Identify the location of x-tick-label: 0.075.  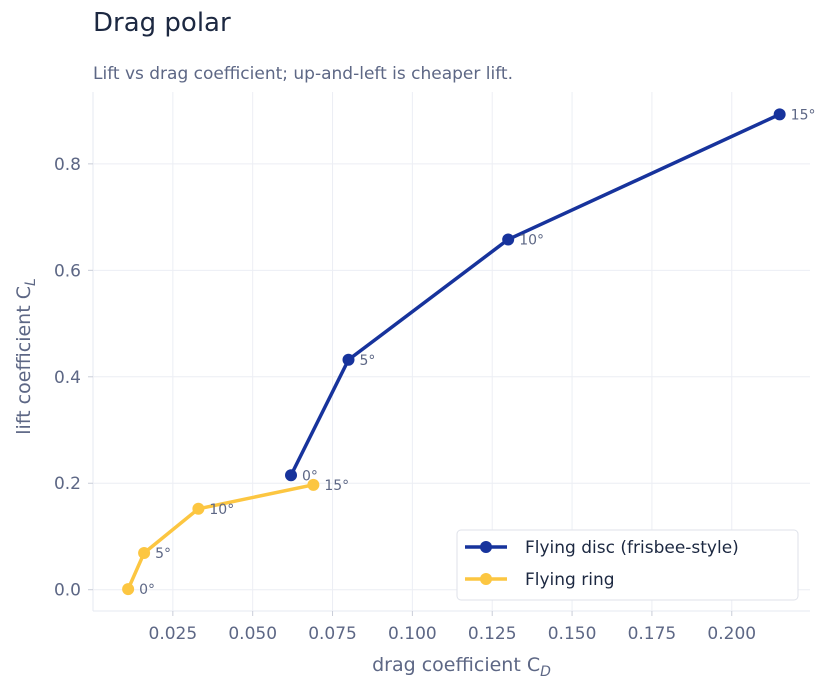
(332, 634).